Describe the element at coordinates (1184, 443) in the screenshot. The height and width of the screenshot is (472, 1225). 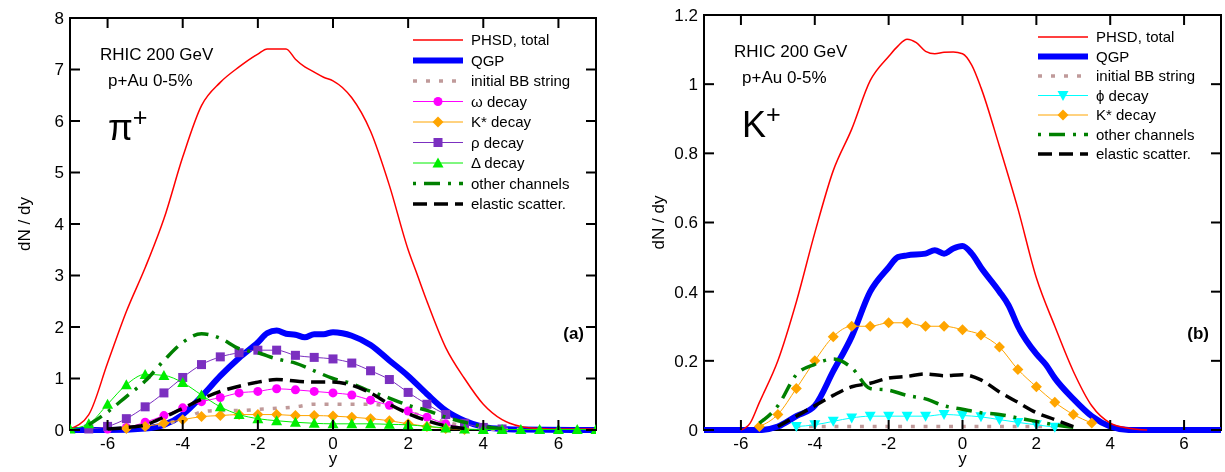
I see `x-tick-label: 6` at that location.